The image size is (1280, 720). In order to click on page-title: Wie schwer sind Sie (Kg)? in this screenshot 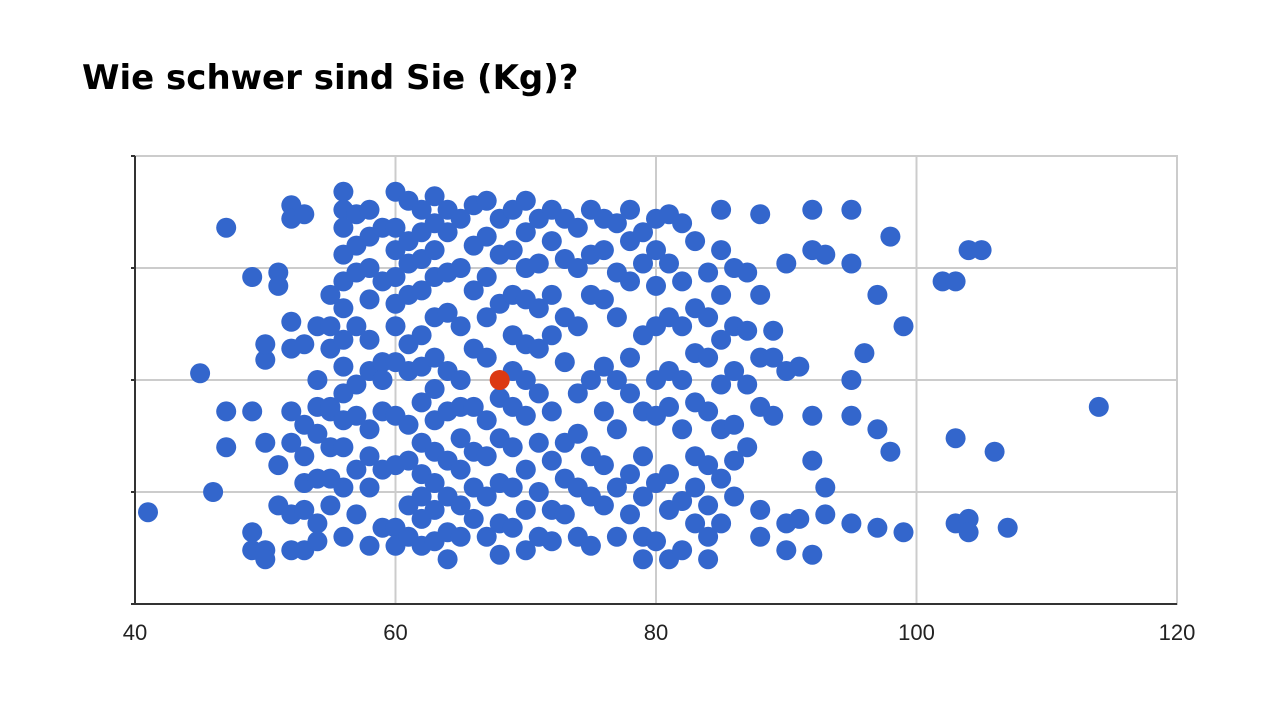, I will do `click(330, 78)`.